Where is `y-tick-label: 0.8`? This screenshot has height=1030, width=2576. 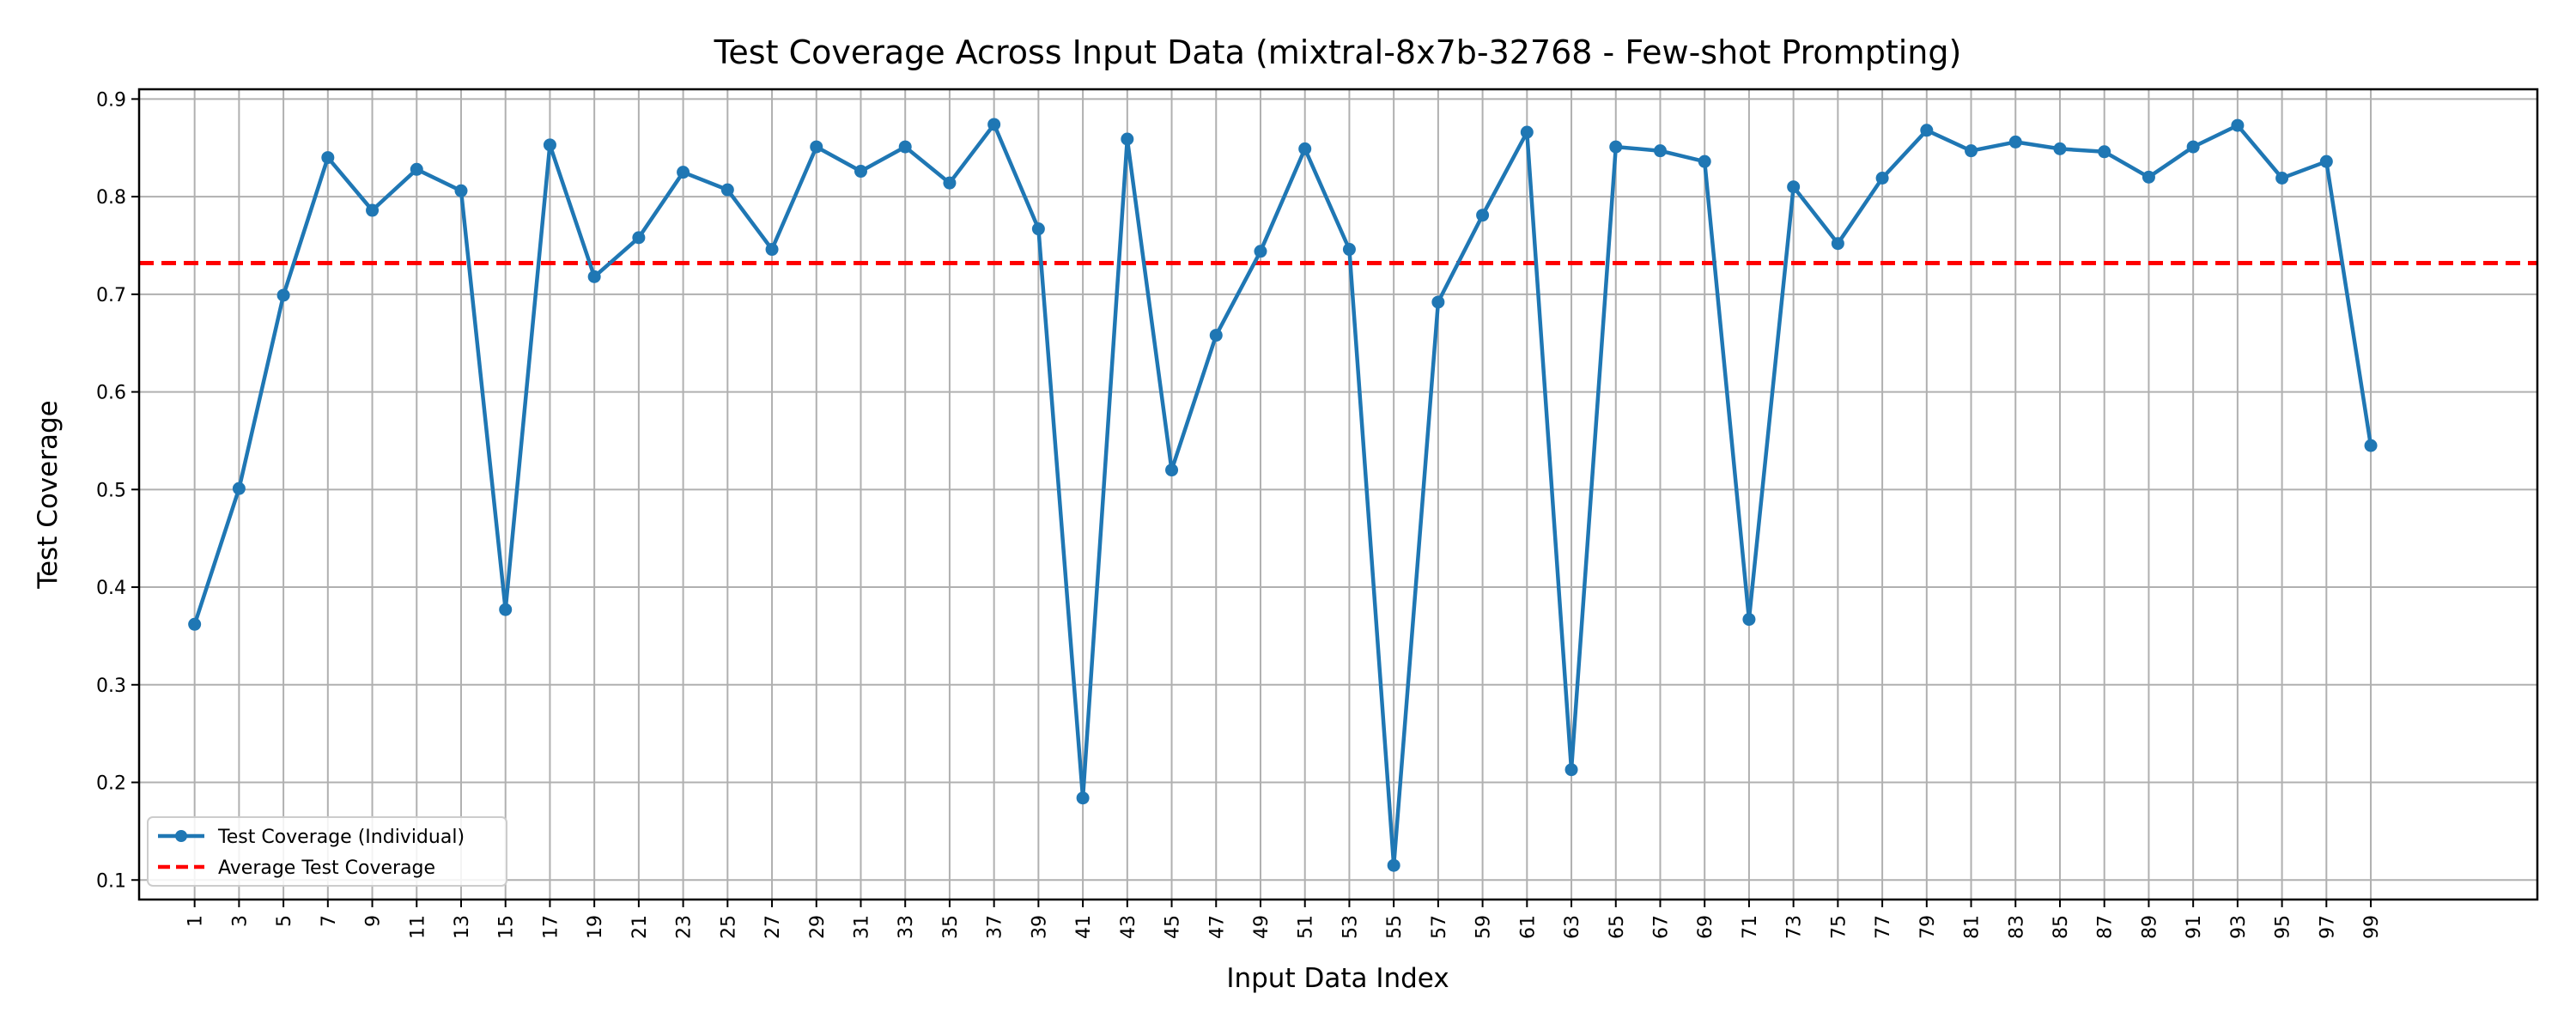 y-tick-label: 0.8 is located at coordinates (111, 198).